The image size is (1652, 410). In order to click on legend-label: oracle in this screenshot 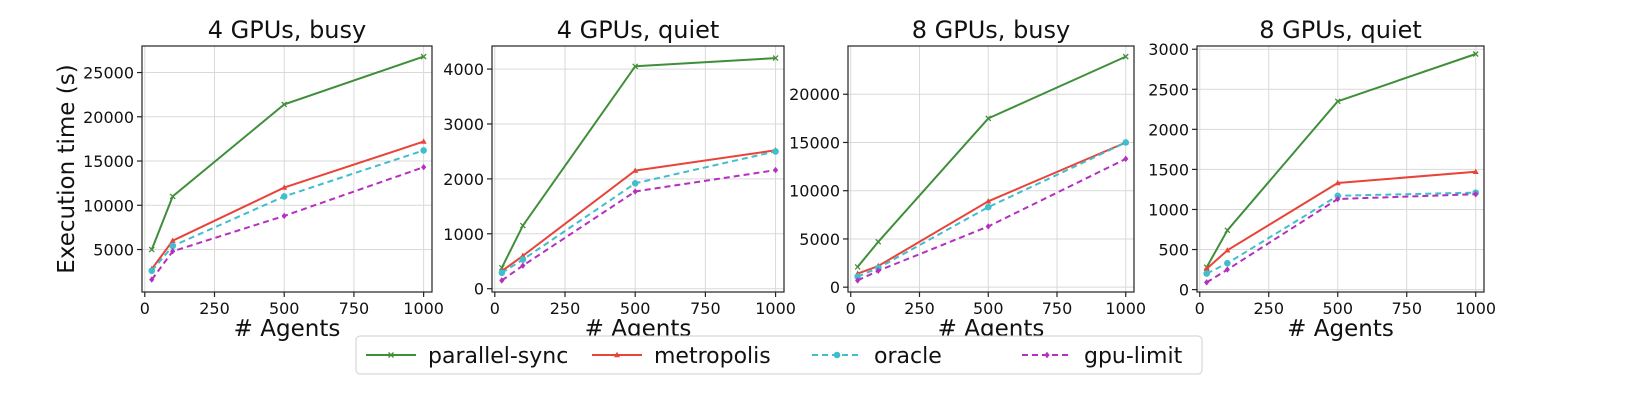, I will do `click(908, 356)`.